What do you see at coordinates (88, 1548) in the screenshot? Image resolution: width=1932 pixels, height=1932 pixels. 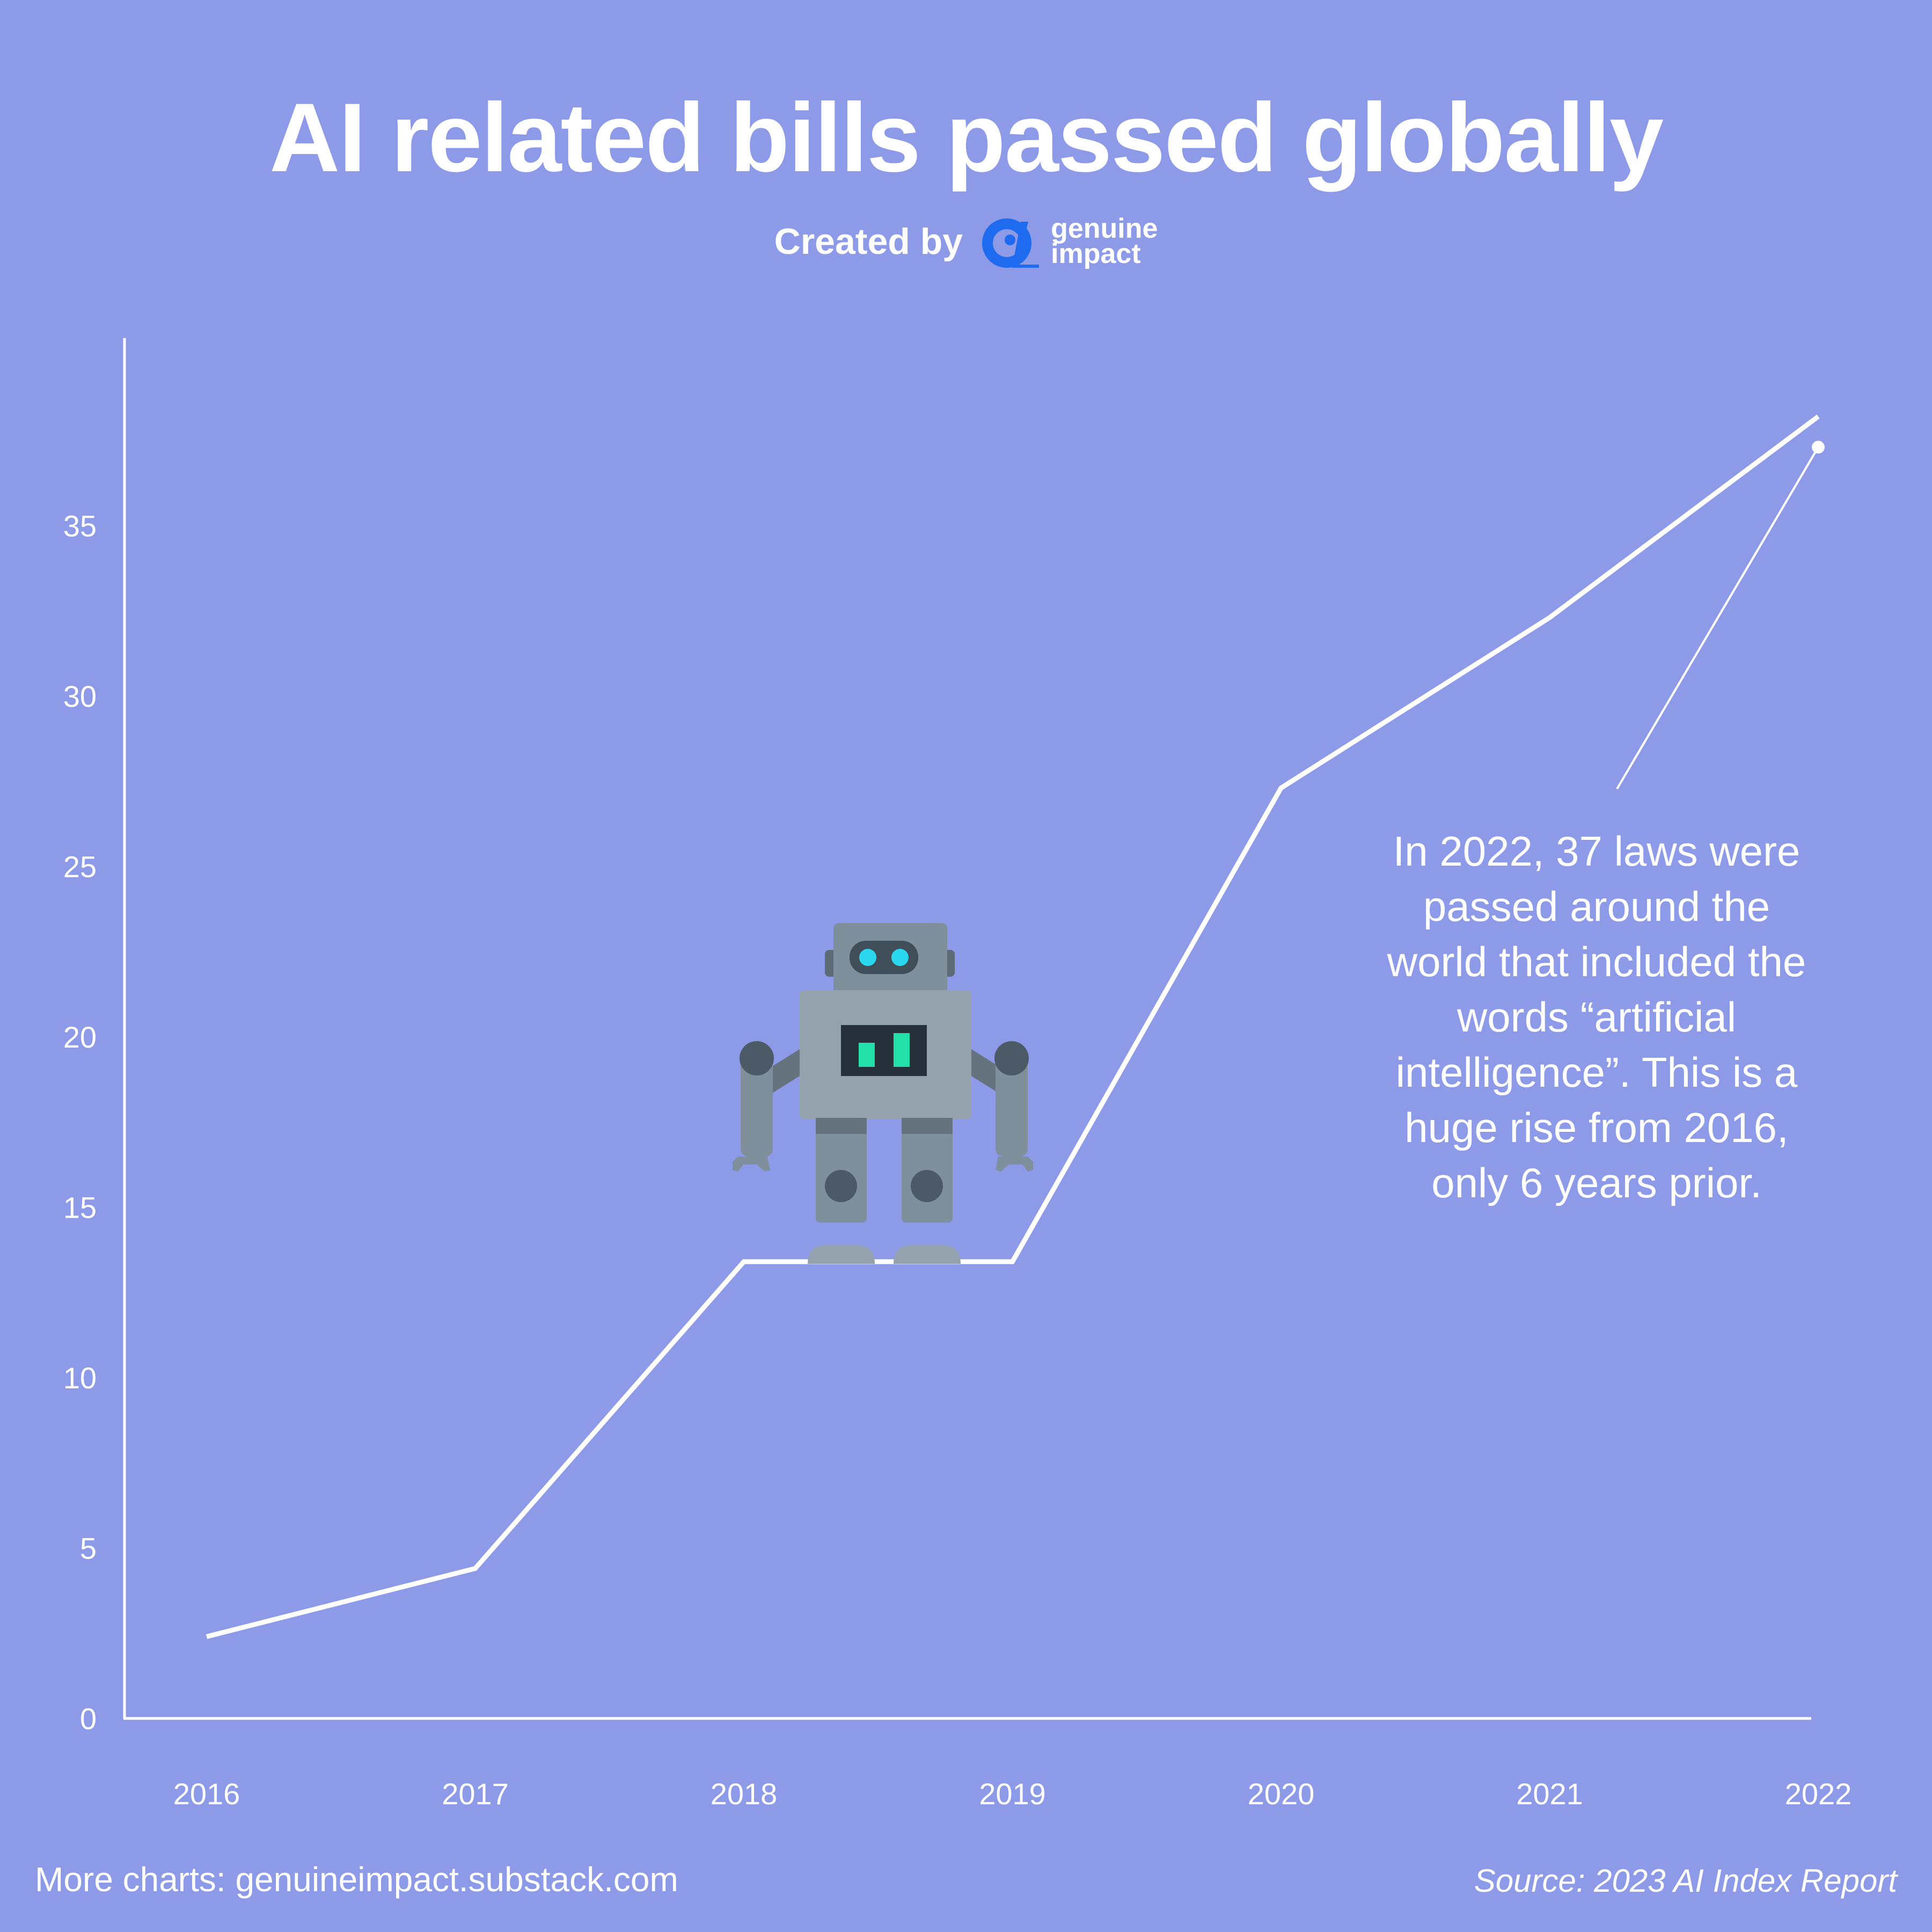 I see `y-tick-label: 5` at bounding box center [88, 1548].